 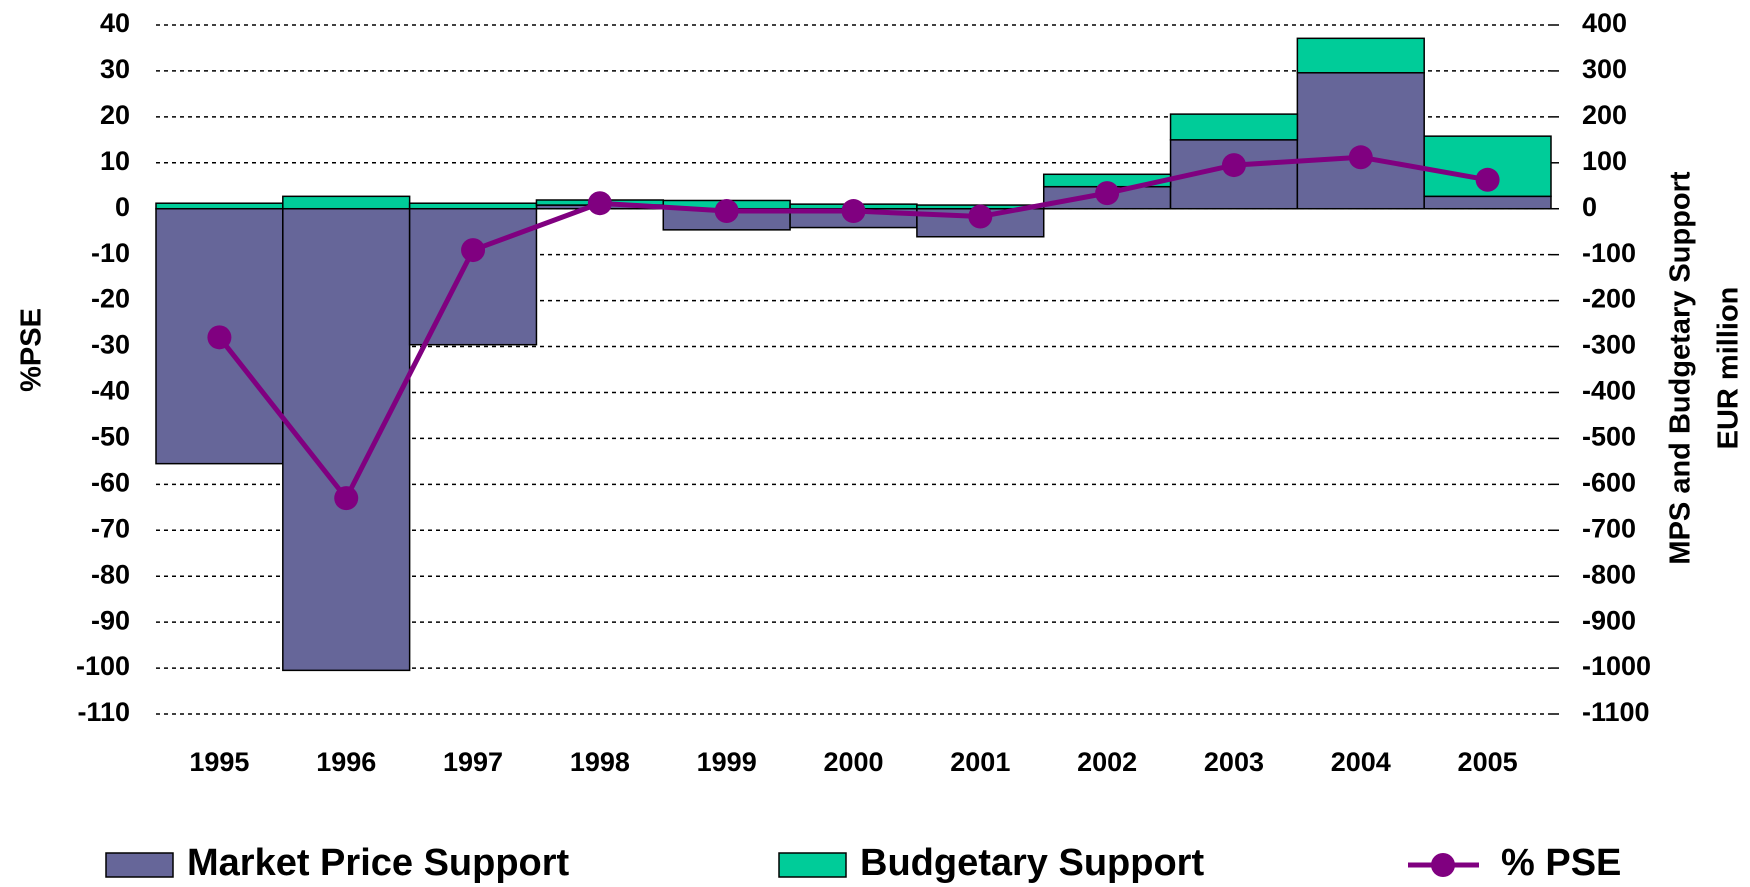 What do you see at coordinates (1729, 368) in the screenshot?
I see `y2-axis-title: EUR million` at bounding box center [1729, 368].